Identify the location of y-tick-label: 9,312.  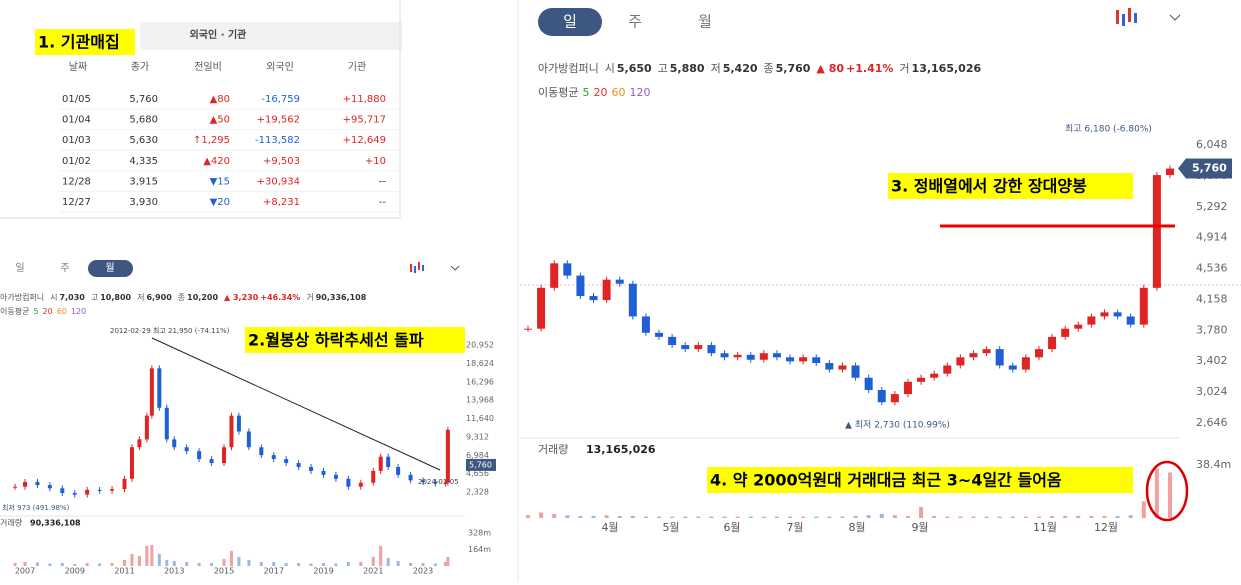
(477, 436).